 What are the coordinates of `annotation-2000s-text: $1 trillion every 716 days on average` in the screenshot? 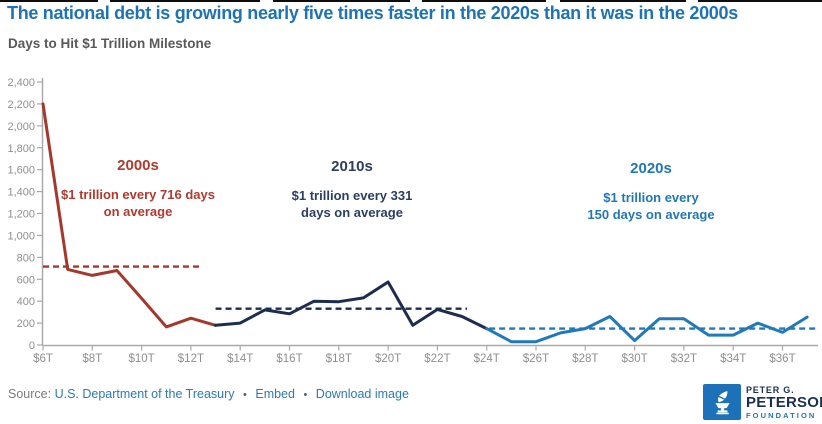 It's located at (138, 203).